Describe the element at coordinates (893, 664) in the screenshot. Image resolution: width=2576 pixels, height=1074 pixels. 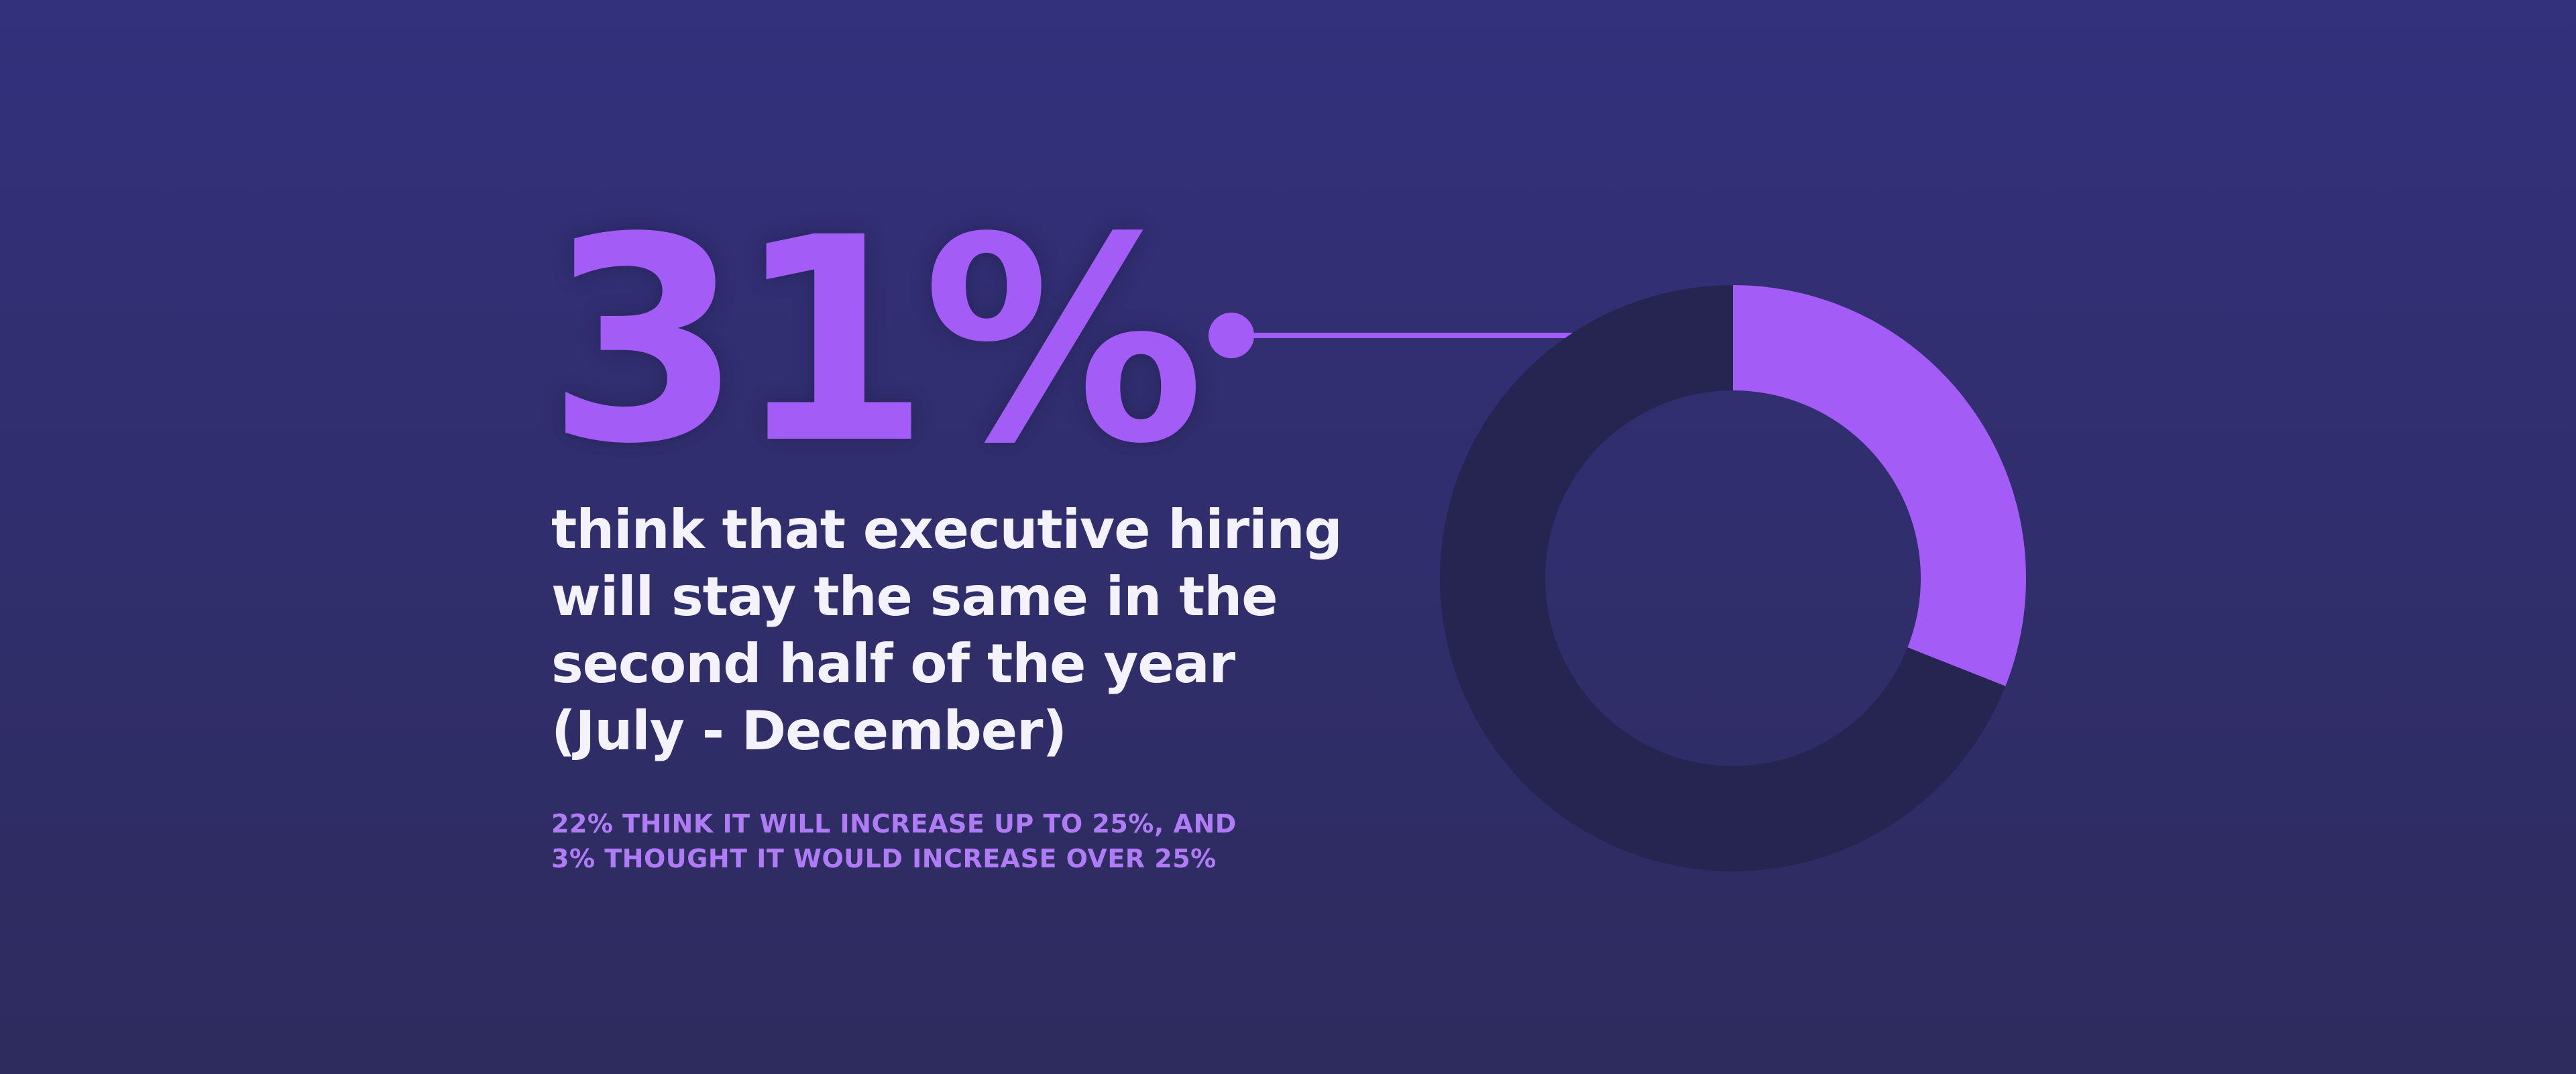
I see `headline-line: second half of the year` at that location.